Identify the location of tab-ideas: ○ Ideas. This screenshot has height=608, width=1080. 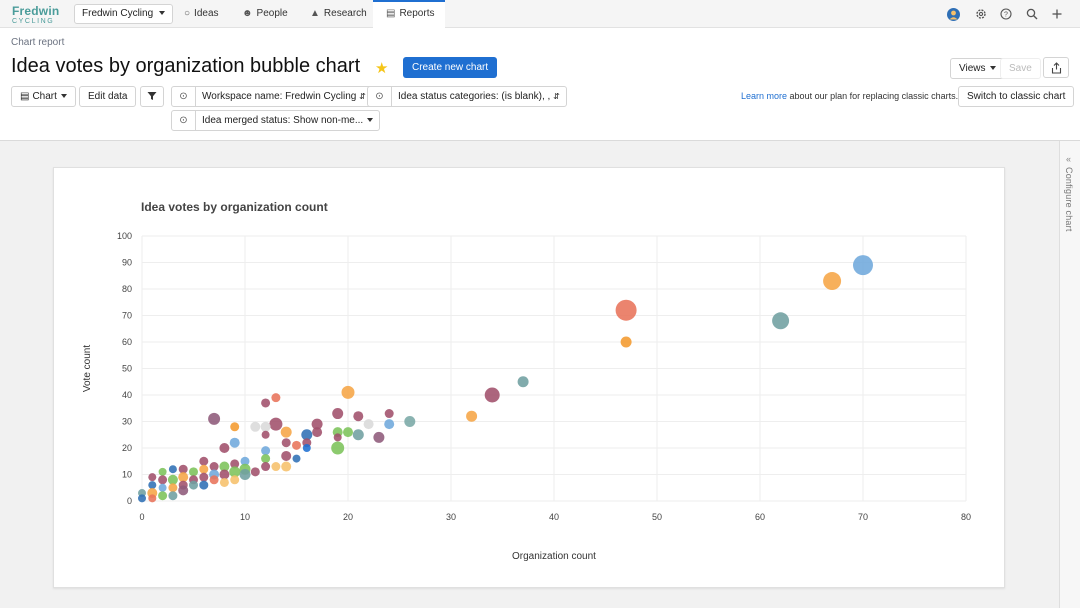
(201, 14).